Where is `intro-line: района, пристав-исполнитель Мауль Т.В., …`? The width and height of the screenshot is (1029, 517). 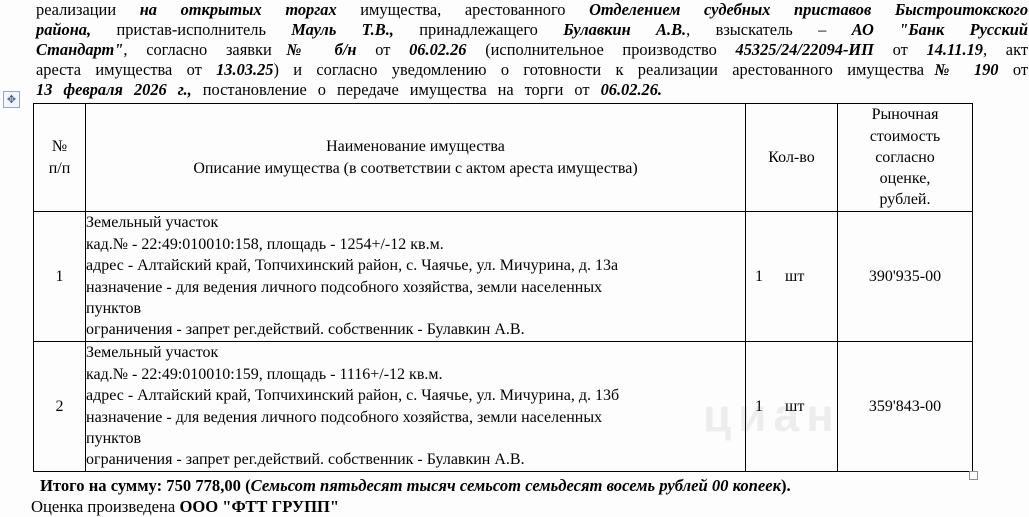
intro-line: района, пристав-исполнитель Мауль Т.В., … is located at coordinates (532, 29).